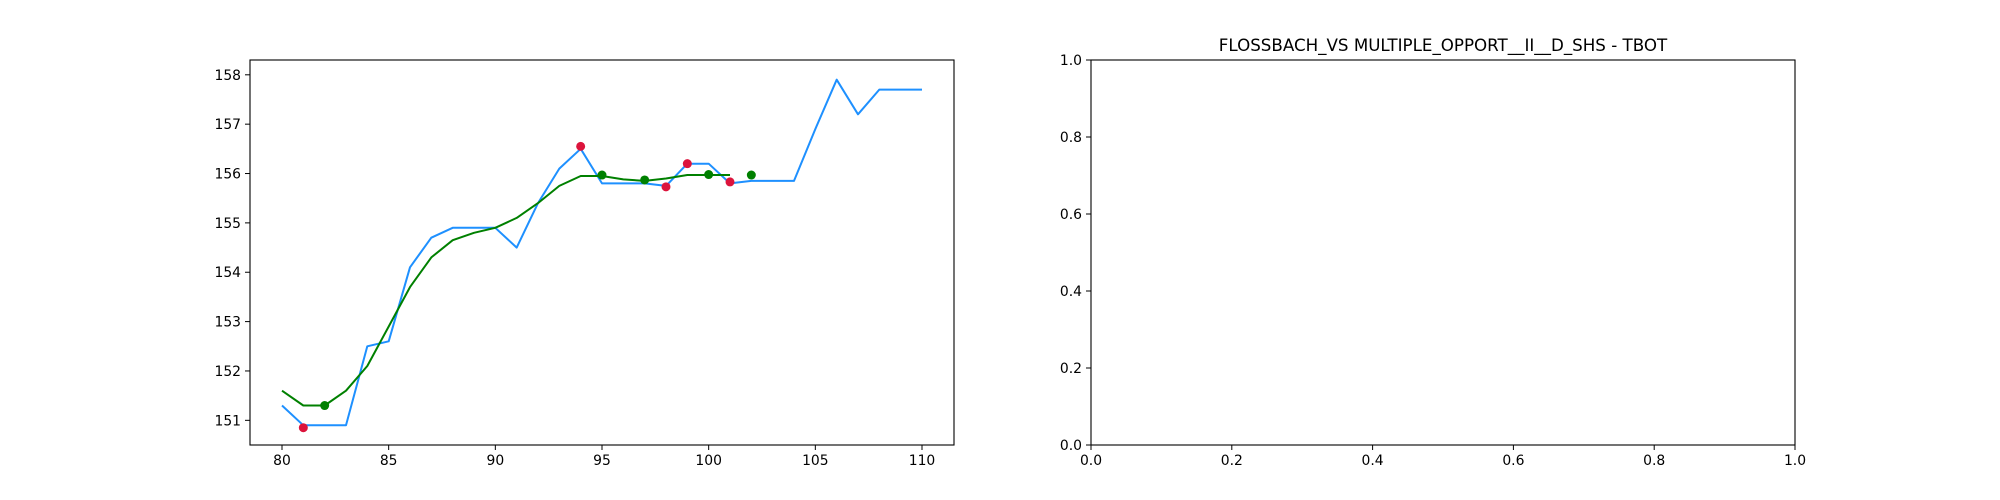 The width and height of the screenshot is (2000, 500). Describe the element at coordinates (227, 175) in the screenshot. I see `left-y-tick-label: 156` at that location.